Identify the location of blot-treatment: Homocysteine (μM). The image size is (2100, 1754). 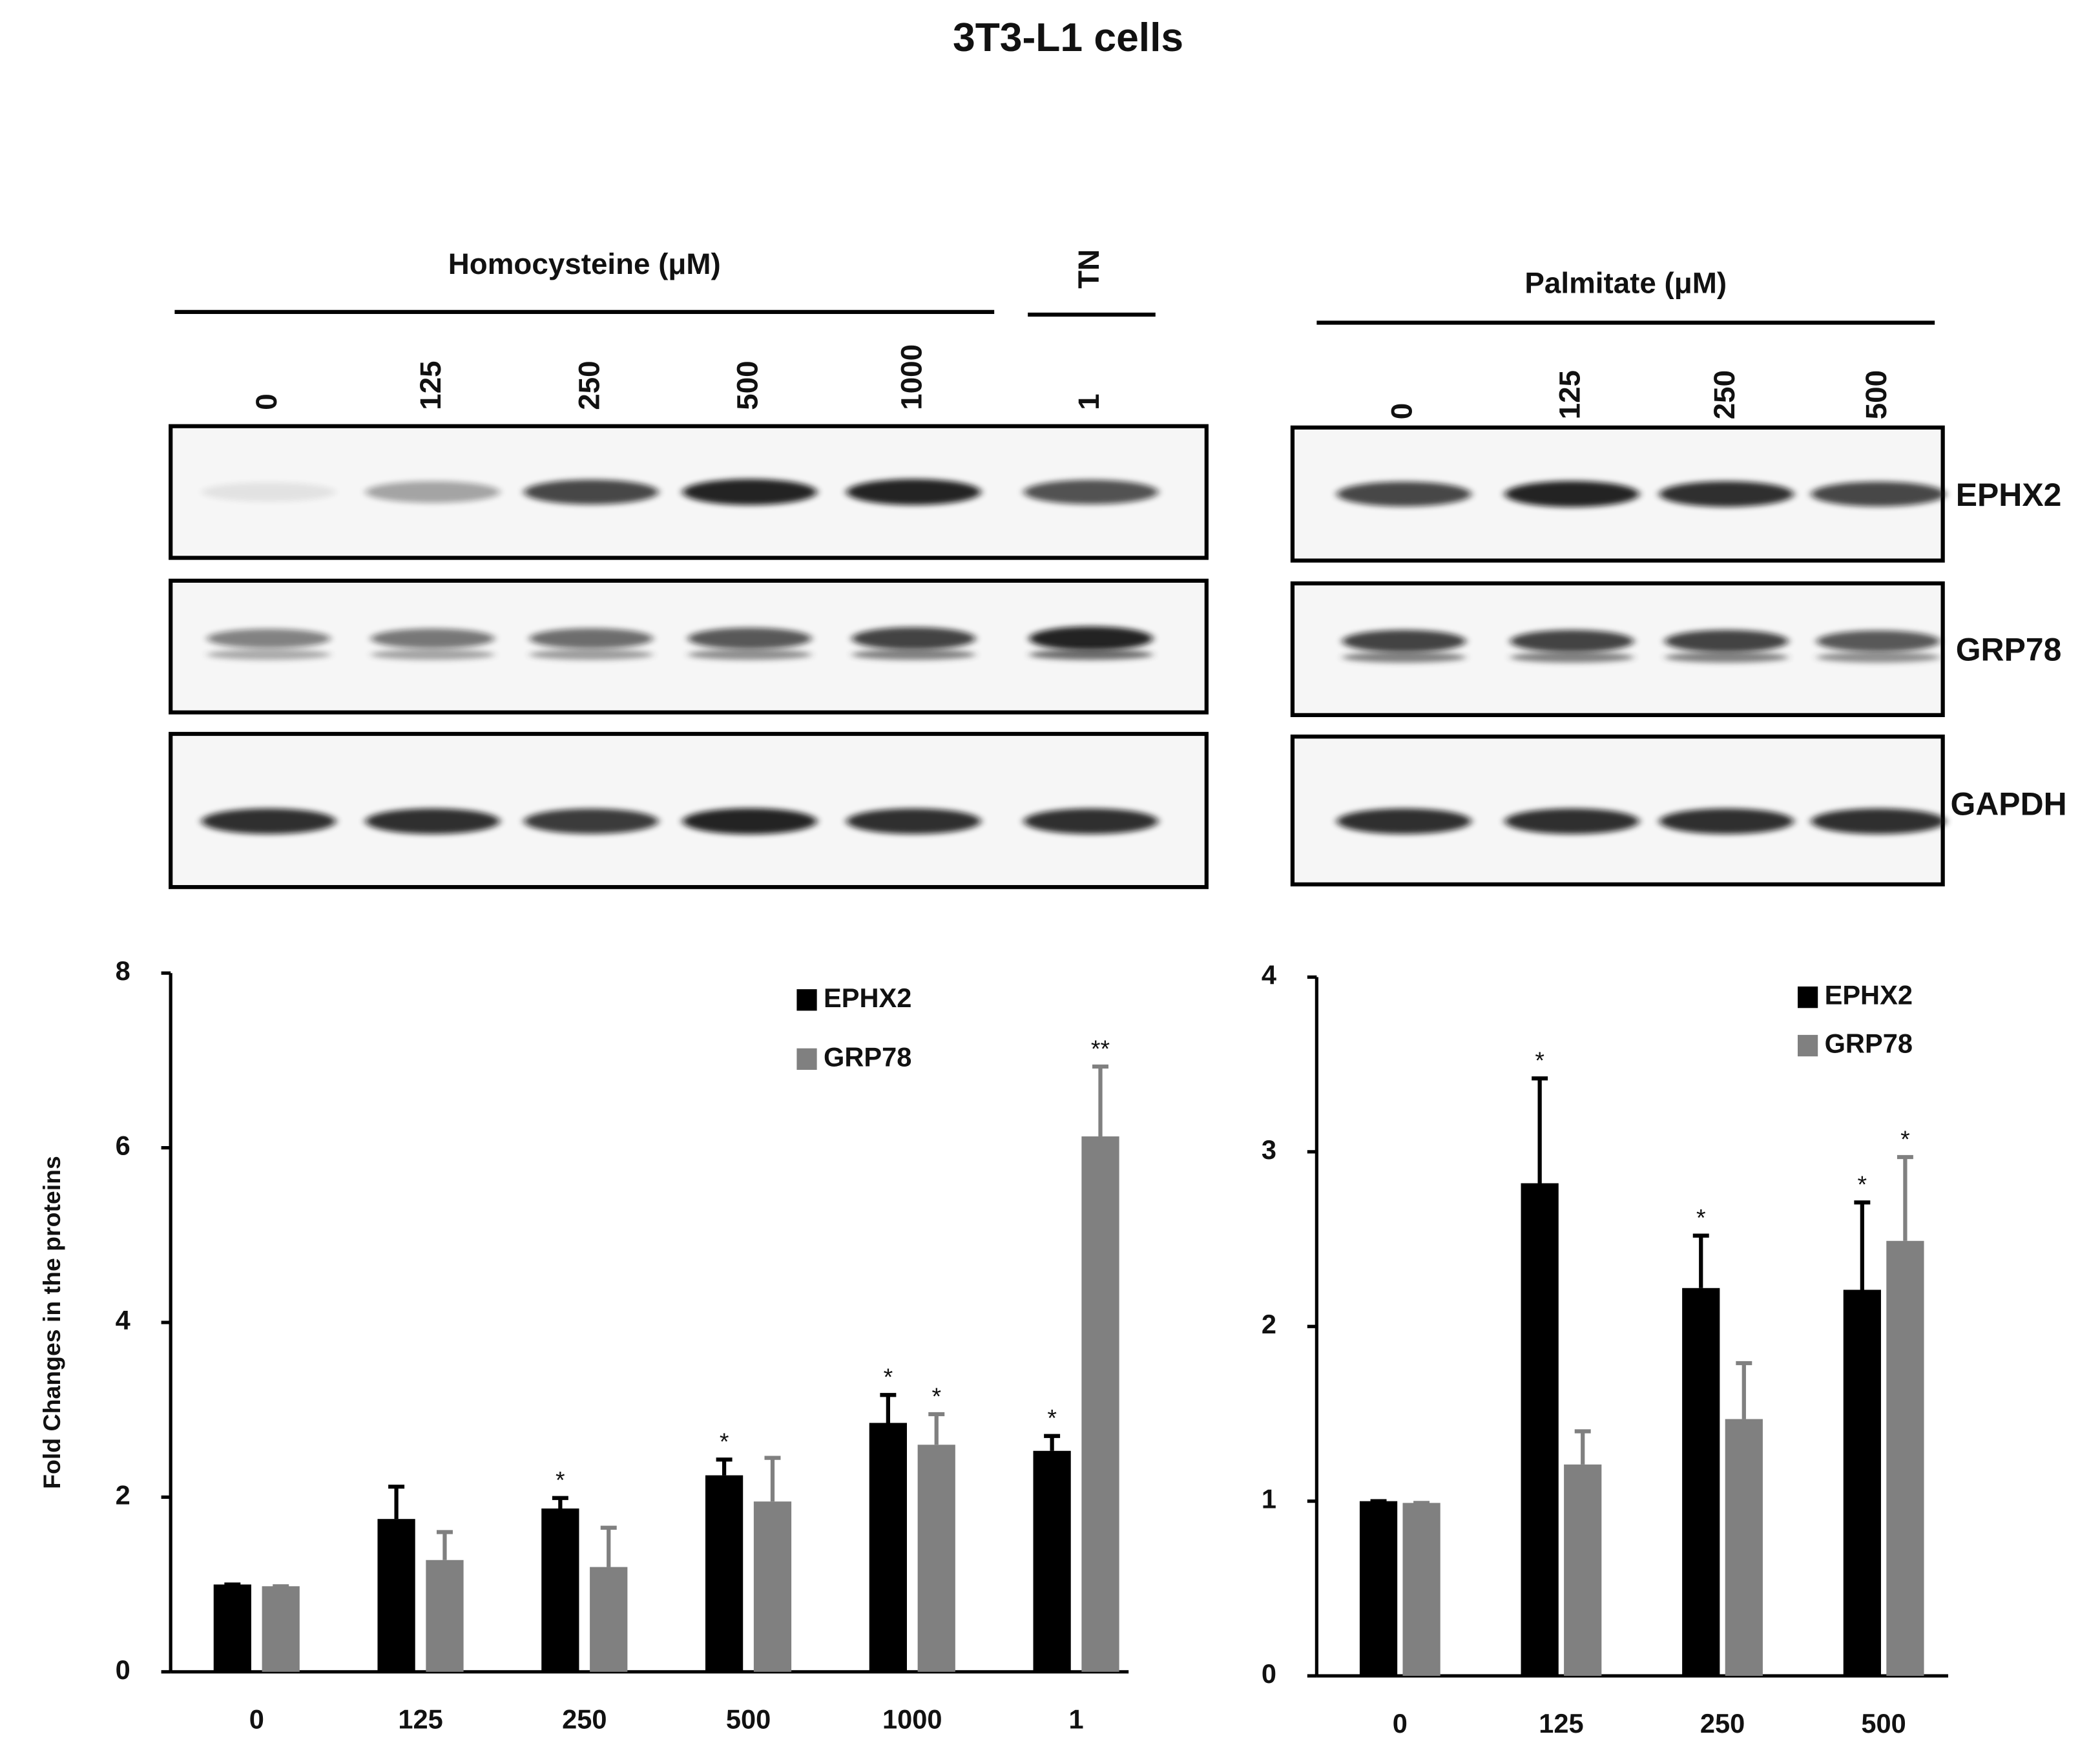
(584, 263).